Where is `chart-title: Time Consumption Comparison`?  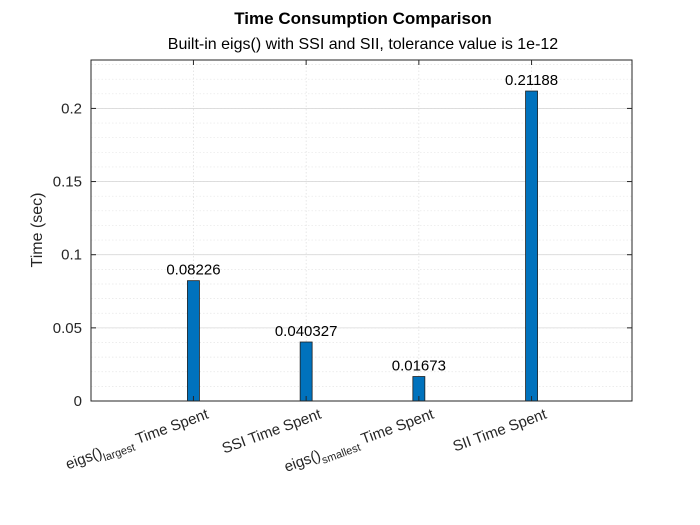 chart-title: Time Consumption Comparison is located at coordinates (363, 18).